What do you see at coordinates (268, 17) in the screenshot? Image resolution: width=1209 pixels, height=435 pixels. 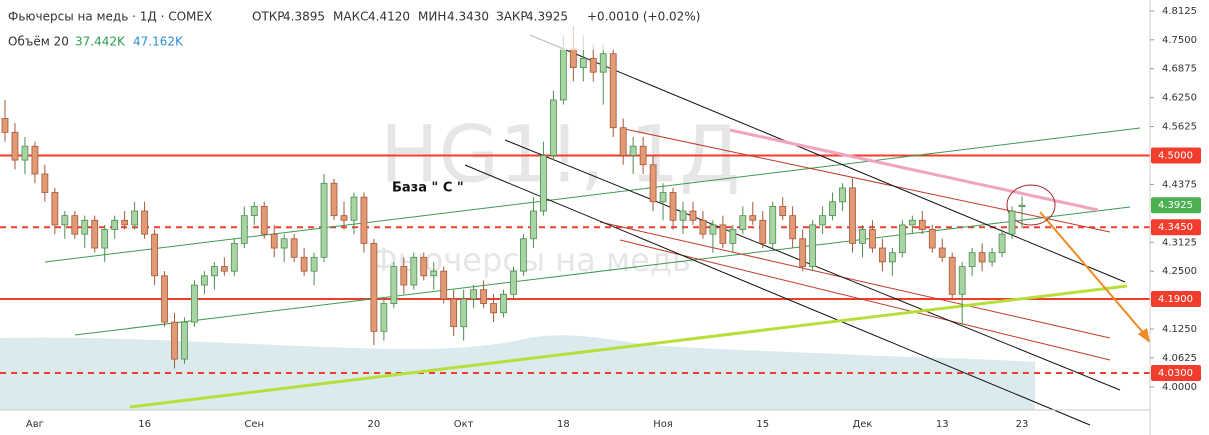 I see `open-label: ОТКР` at bounding box center [268, 17].